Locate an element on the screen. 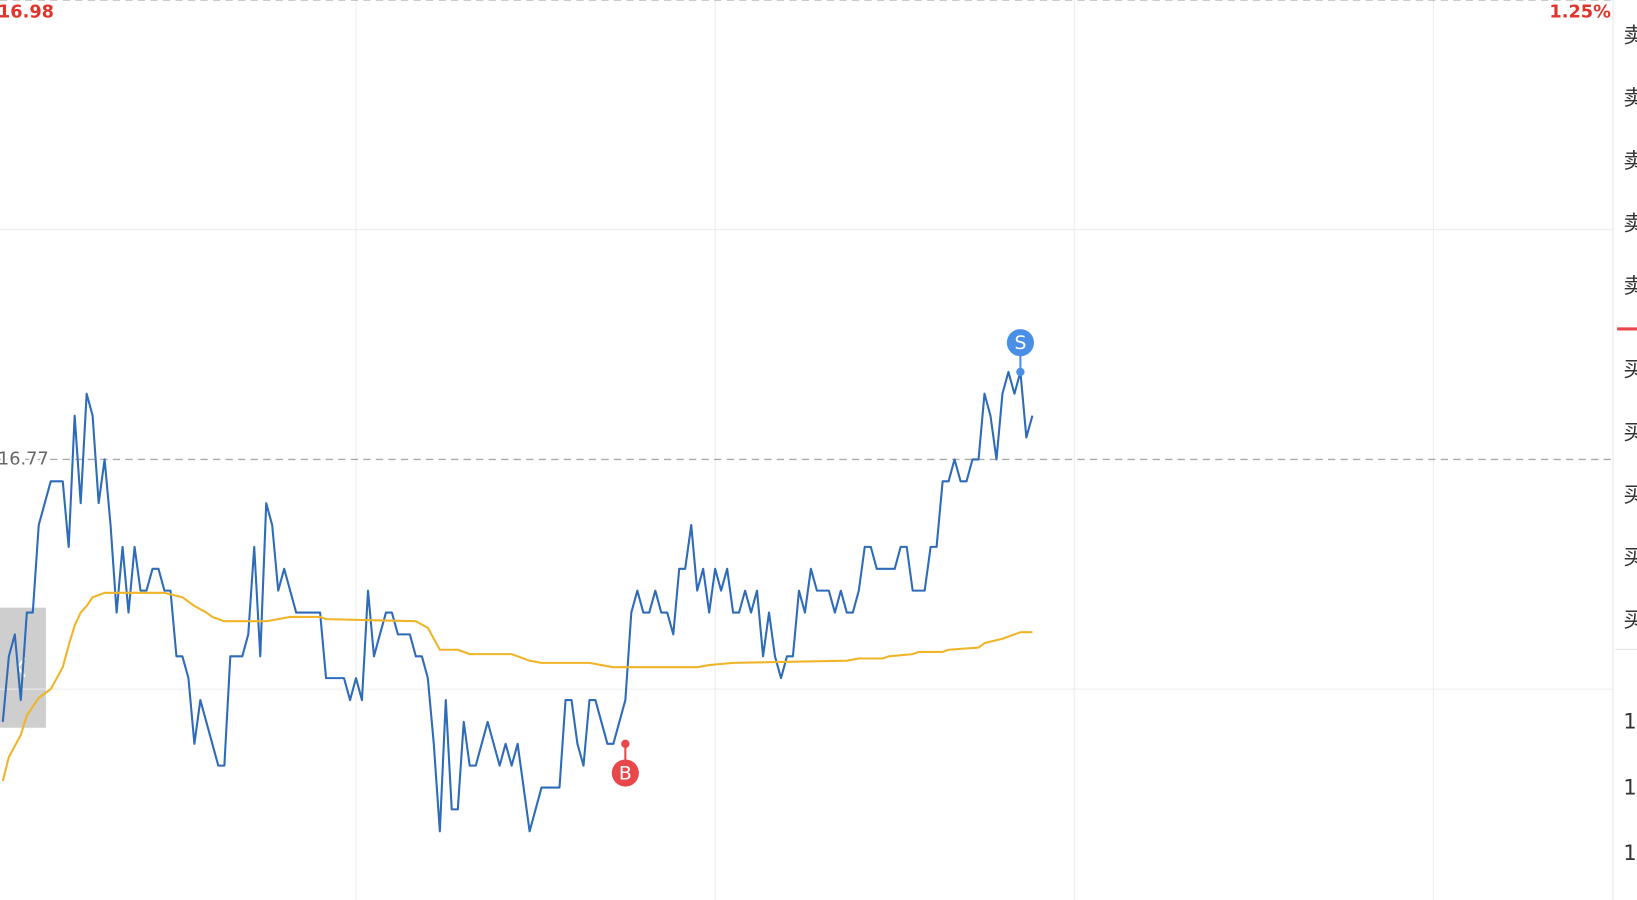  marker-label: B is located at coordinates (625, 774).